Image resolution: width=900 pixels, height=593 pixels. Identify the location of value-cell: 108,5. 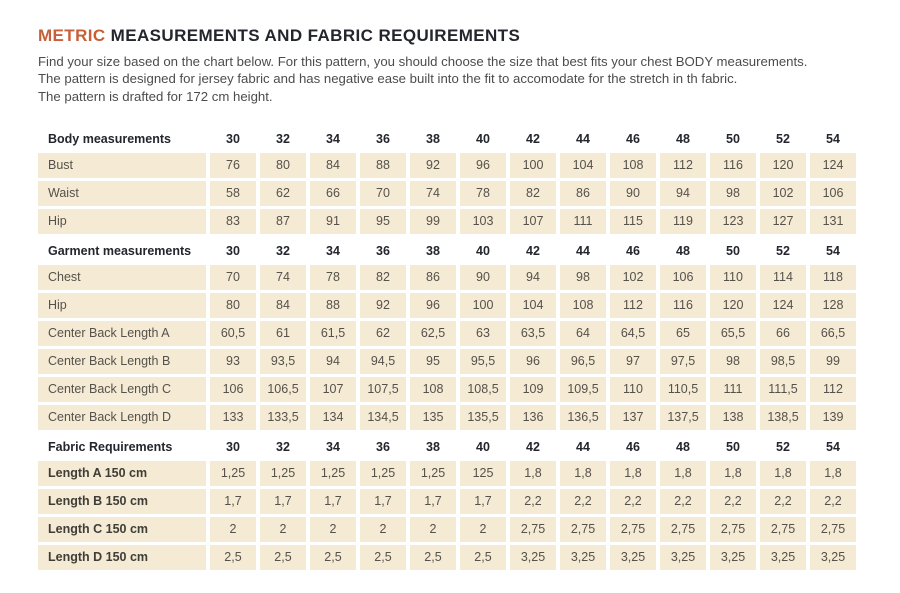
(483, 389).